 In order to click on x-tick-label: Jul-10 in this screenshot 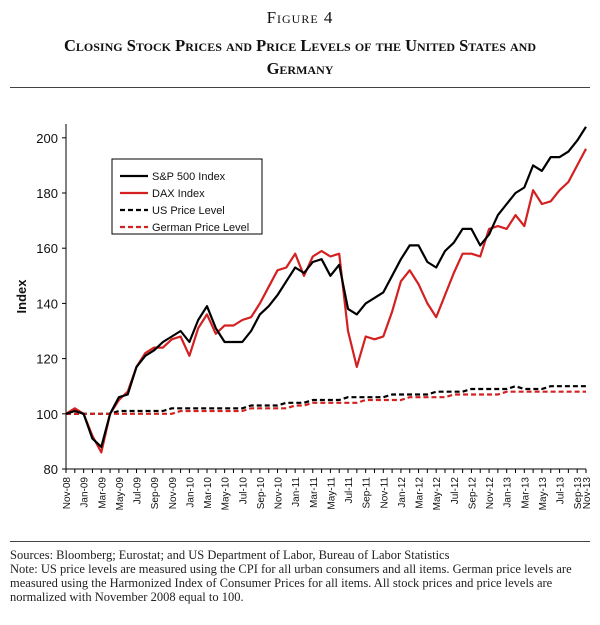, I will do `click(243, 491)`.